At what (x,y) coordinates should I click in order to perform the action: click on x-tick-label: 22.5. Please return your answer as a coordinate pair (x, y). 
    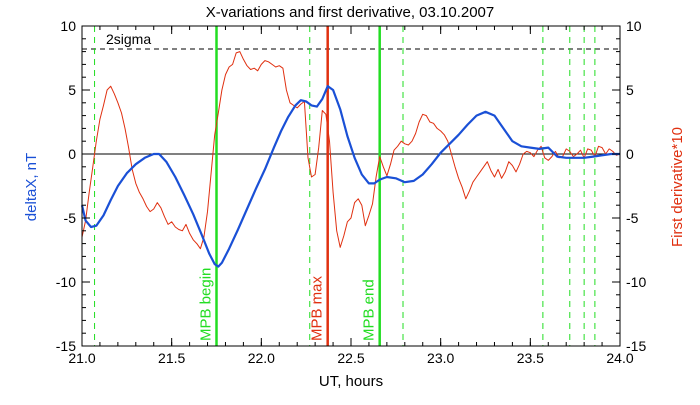
    Looking at the image, I should click on (350, 358).